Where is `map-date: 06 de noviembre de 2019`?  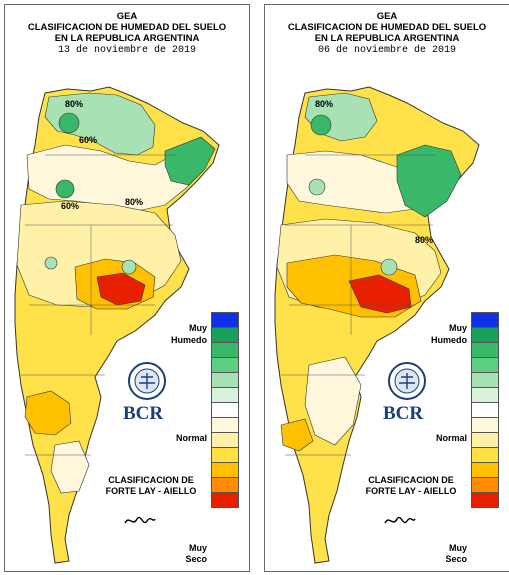 map-date: 06 de noviembre de 2019 is located at coordinates (387, 50).